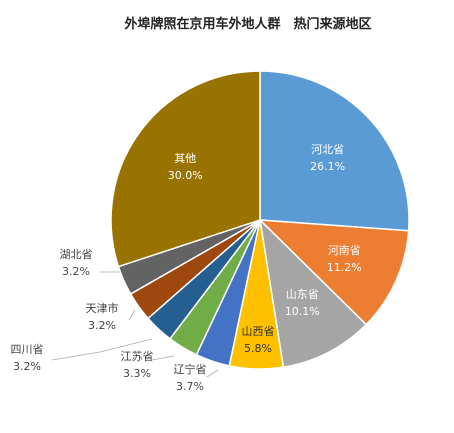  Describe the element at coordinates (302, 294) in the screenshot. I see `slice-label-name-2: 山东省` at that location.